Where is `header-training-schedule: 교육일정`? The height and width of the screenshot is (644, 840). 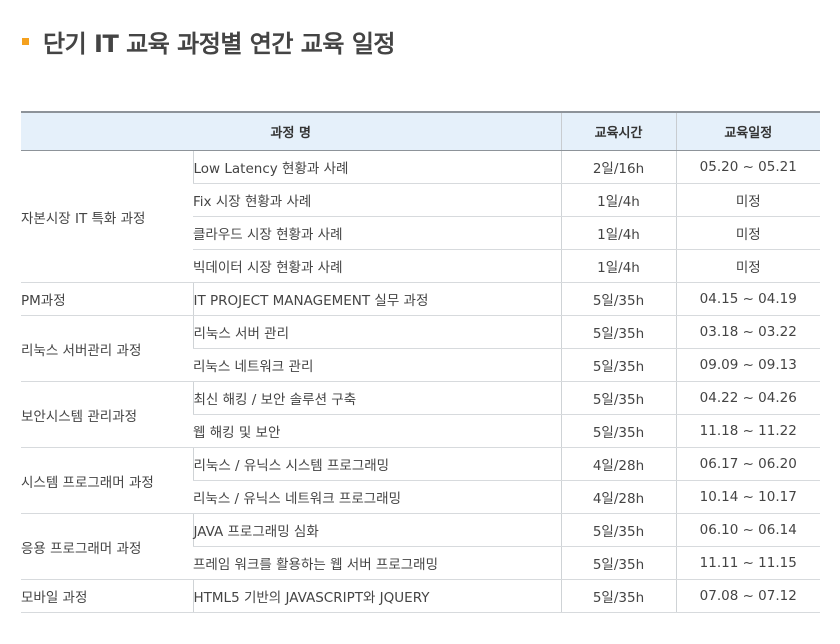
header-training-schedule: 교육일정 is located at coordinates (747, 131).